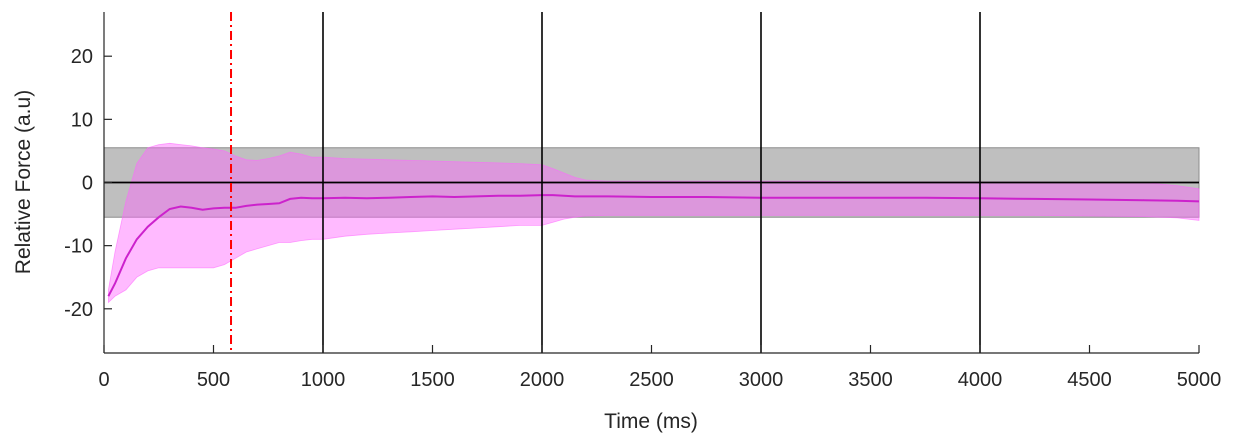  I want to click on x-tick-label: 500, so click(213, 380).